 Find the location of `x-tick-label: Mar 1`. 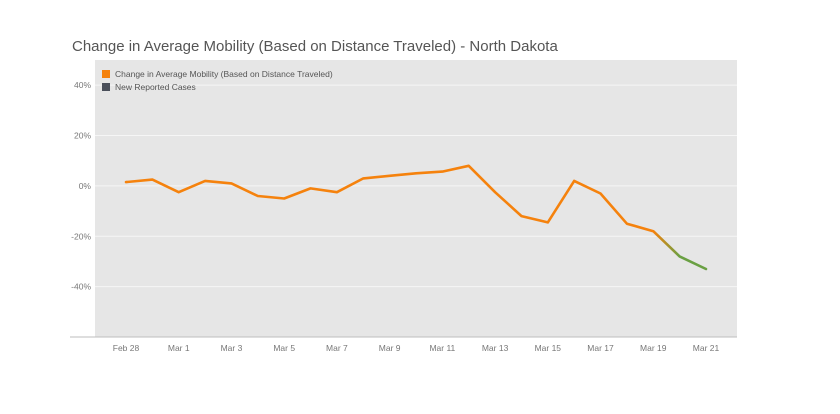

x-tick-label: Mar 1 is located at coordinates (179, 348).